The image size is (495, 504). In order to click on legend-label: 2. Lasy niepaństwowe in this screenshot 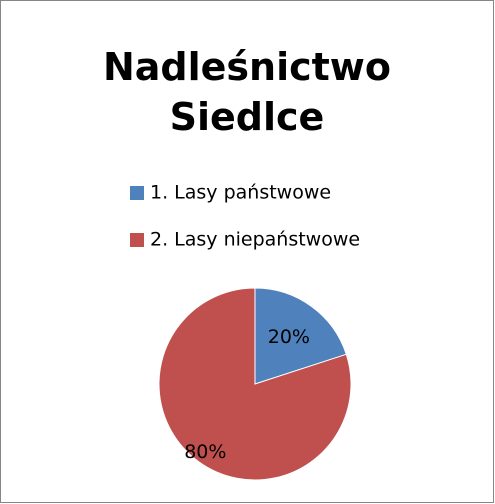, I will do `click(255, 240)`.